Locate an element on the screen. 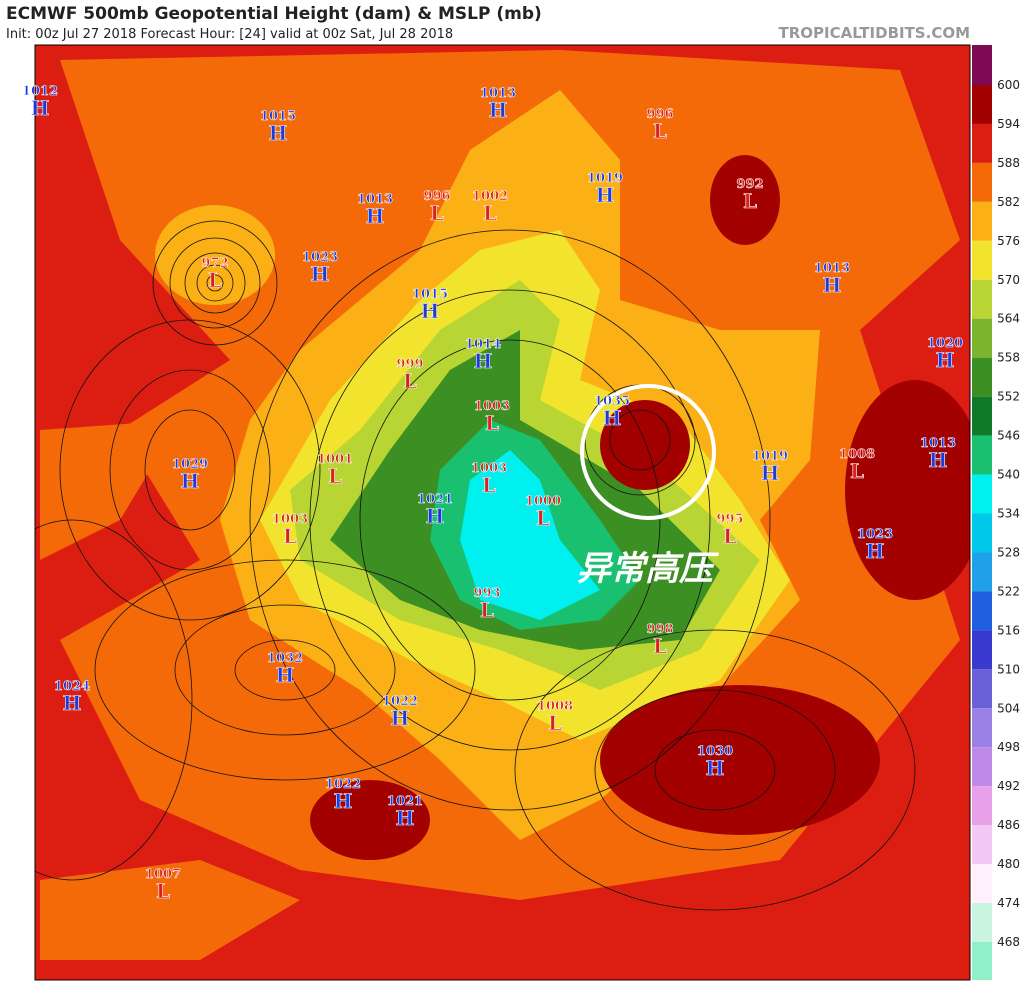 This screenshot has height=1000, width=1024. color-bar-label: 510 is located at coordinates (1008, 669).